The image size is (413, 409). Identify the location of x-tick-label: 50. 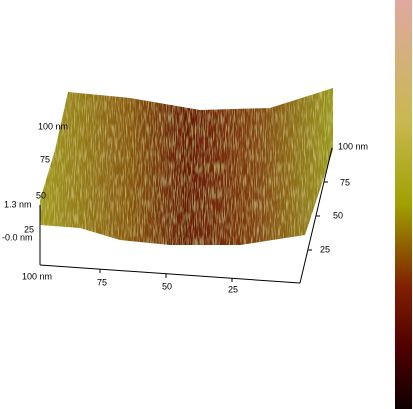
(167, 286).